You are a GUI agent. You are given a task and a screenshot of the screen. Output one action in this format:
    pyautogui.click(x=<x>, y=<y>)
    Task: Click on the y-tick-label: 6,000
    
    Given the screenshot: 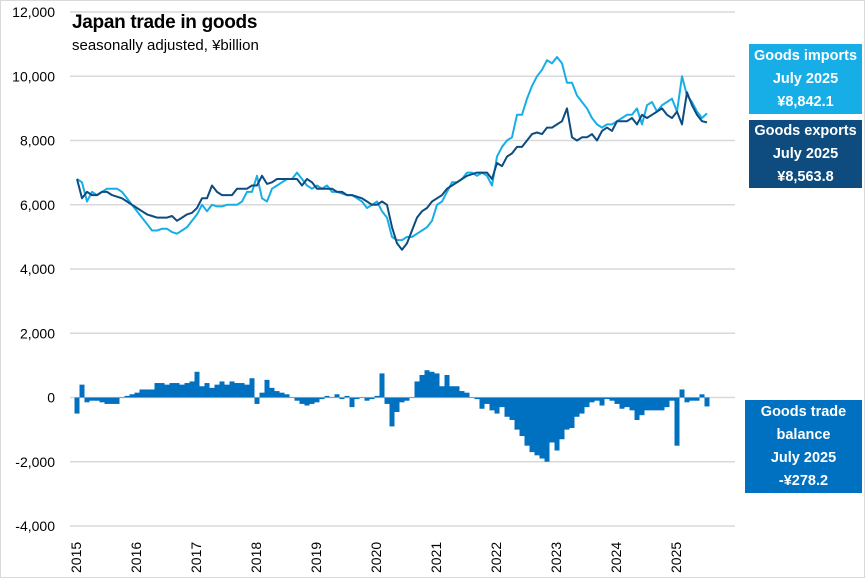 What is the action you would take?
    pyautogui.click(x=37, y=205)
    